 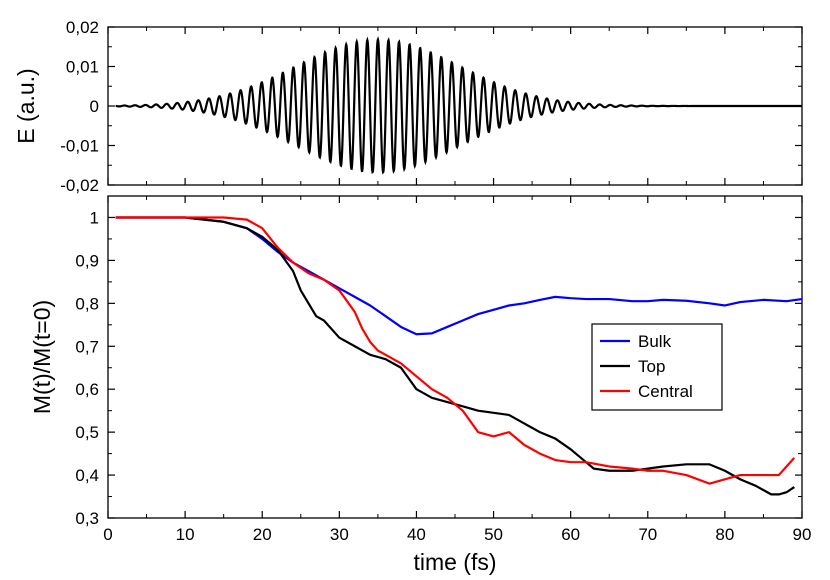 I want to click on y-tick-label: 0,5, so click(x=87, y=432).